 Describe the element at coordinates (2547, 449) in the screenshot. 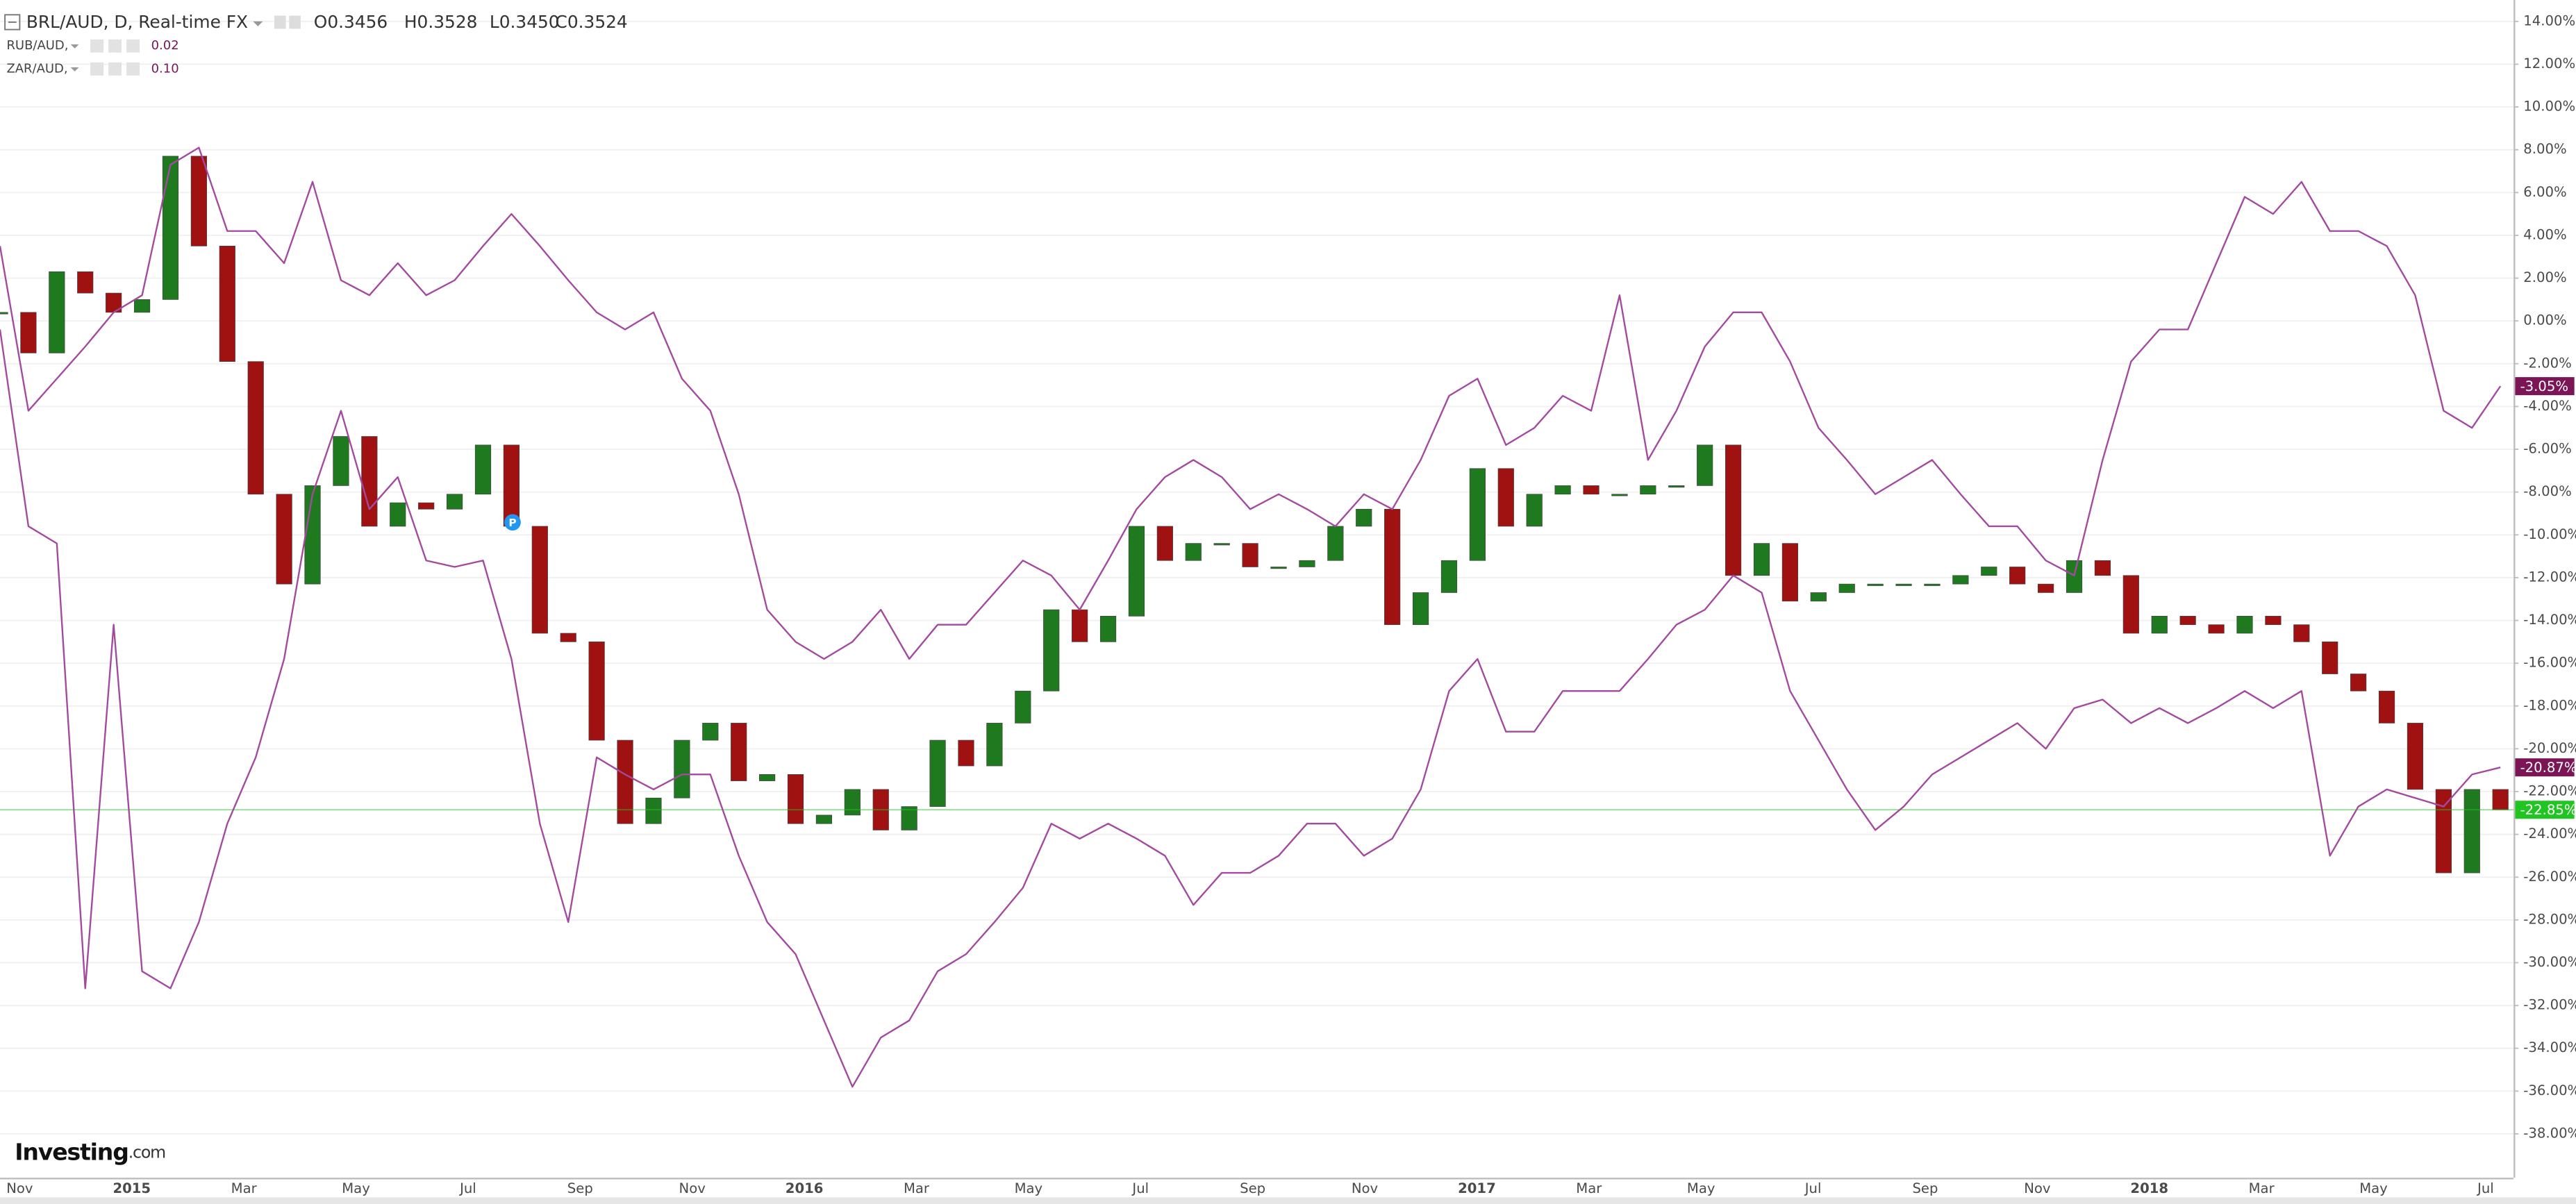

I see `y-tick-label: -6.00%` at that location.